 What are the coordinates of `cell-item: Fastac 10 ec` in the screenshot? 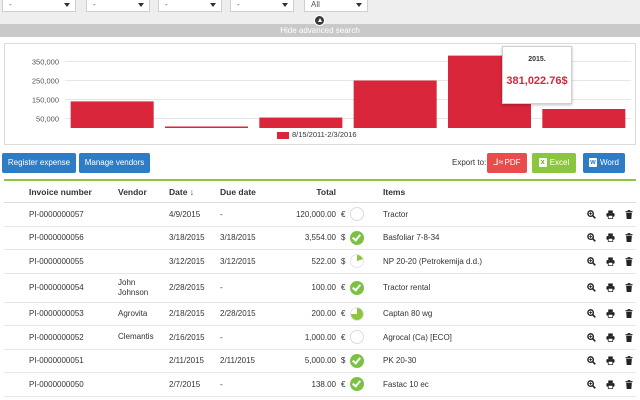 It's located at (406, 384).